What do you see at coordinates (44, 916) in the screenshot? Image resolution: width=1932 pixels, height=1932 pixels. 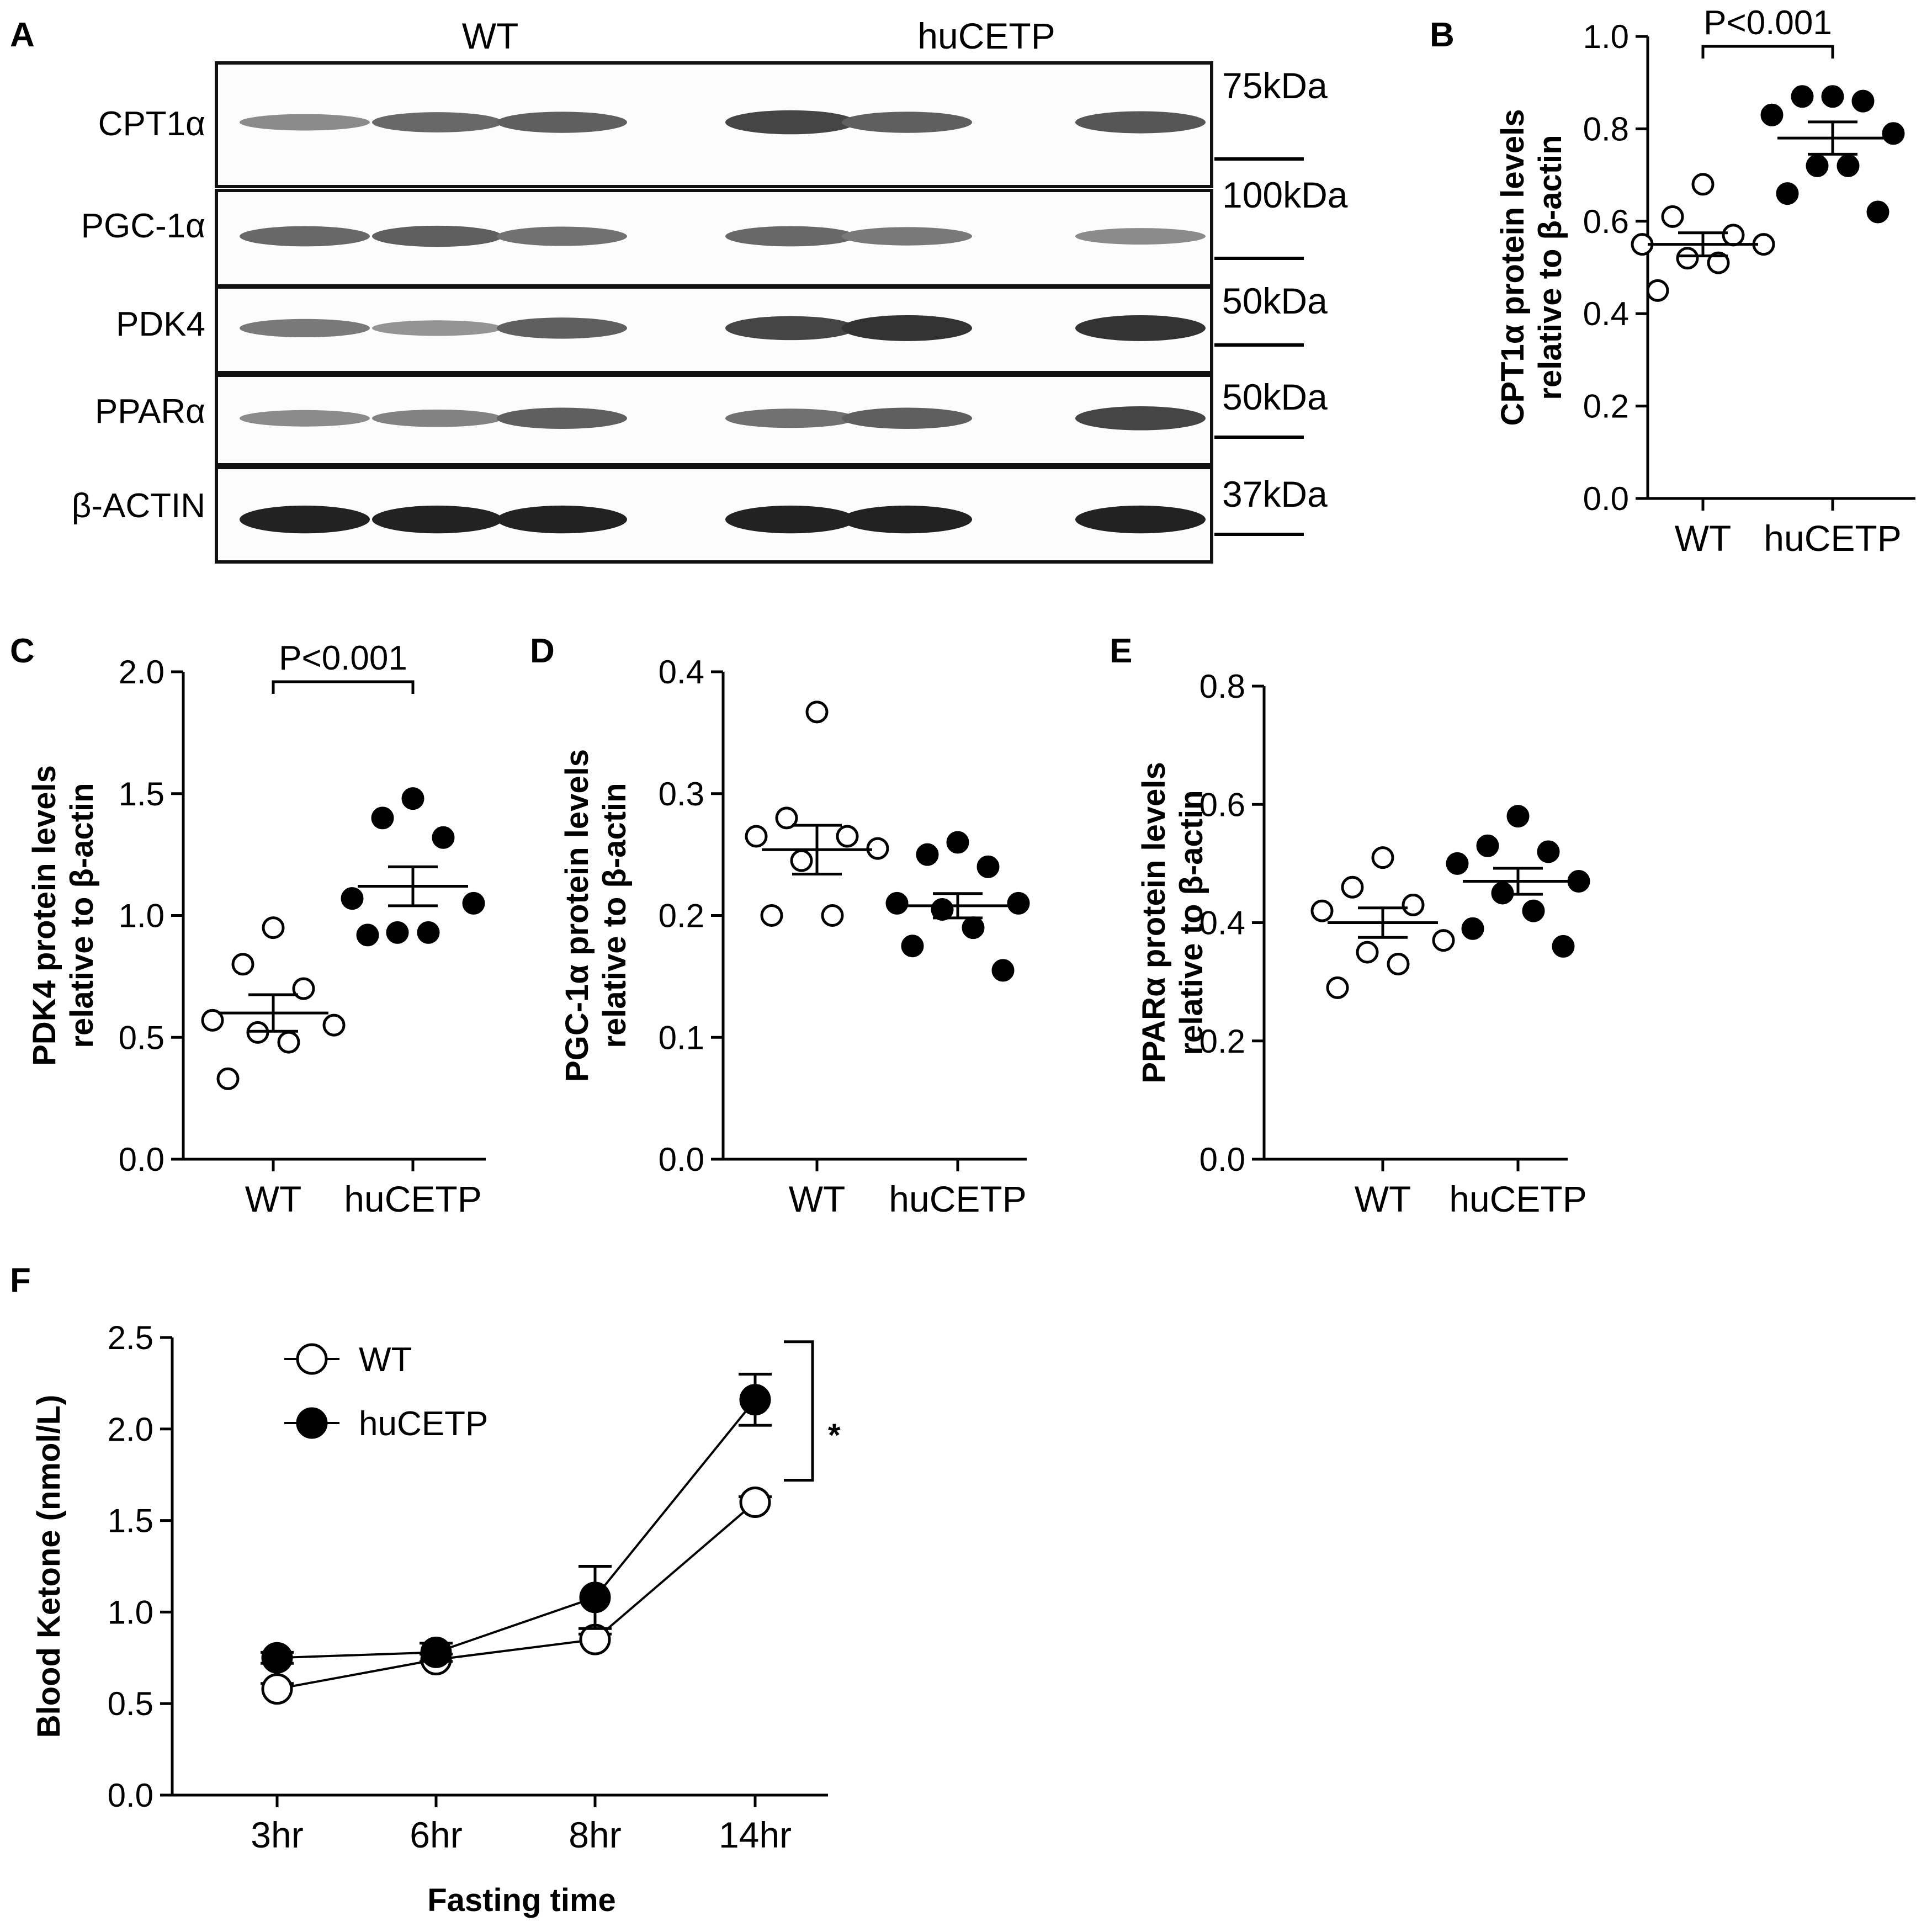 I see `y-axis-label-line1: PDK4 protein levels` at bounding box center [44, 916].